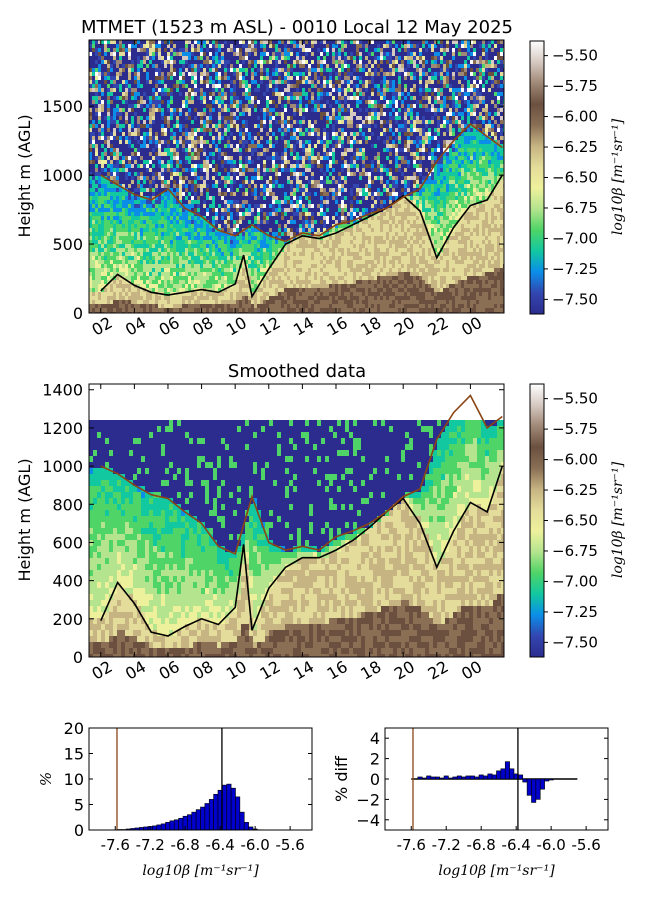 This screenshot has height=900, width=650. What do you see at coordinates (303, 326) in the screenshot?
I see `x-tick-label: 14` at bounding box center [303, 326].